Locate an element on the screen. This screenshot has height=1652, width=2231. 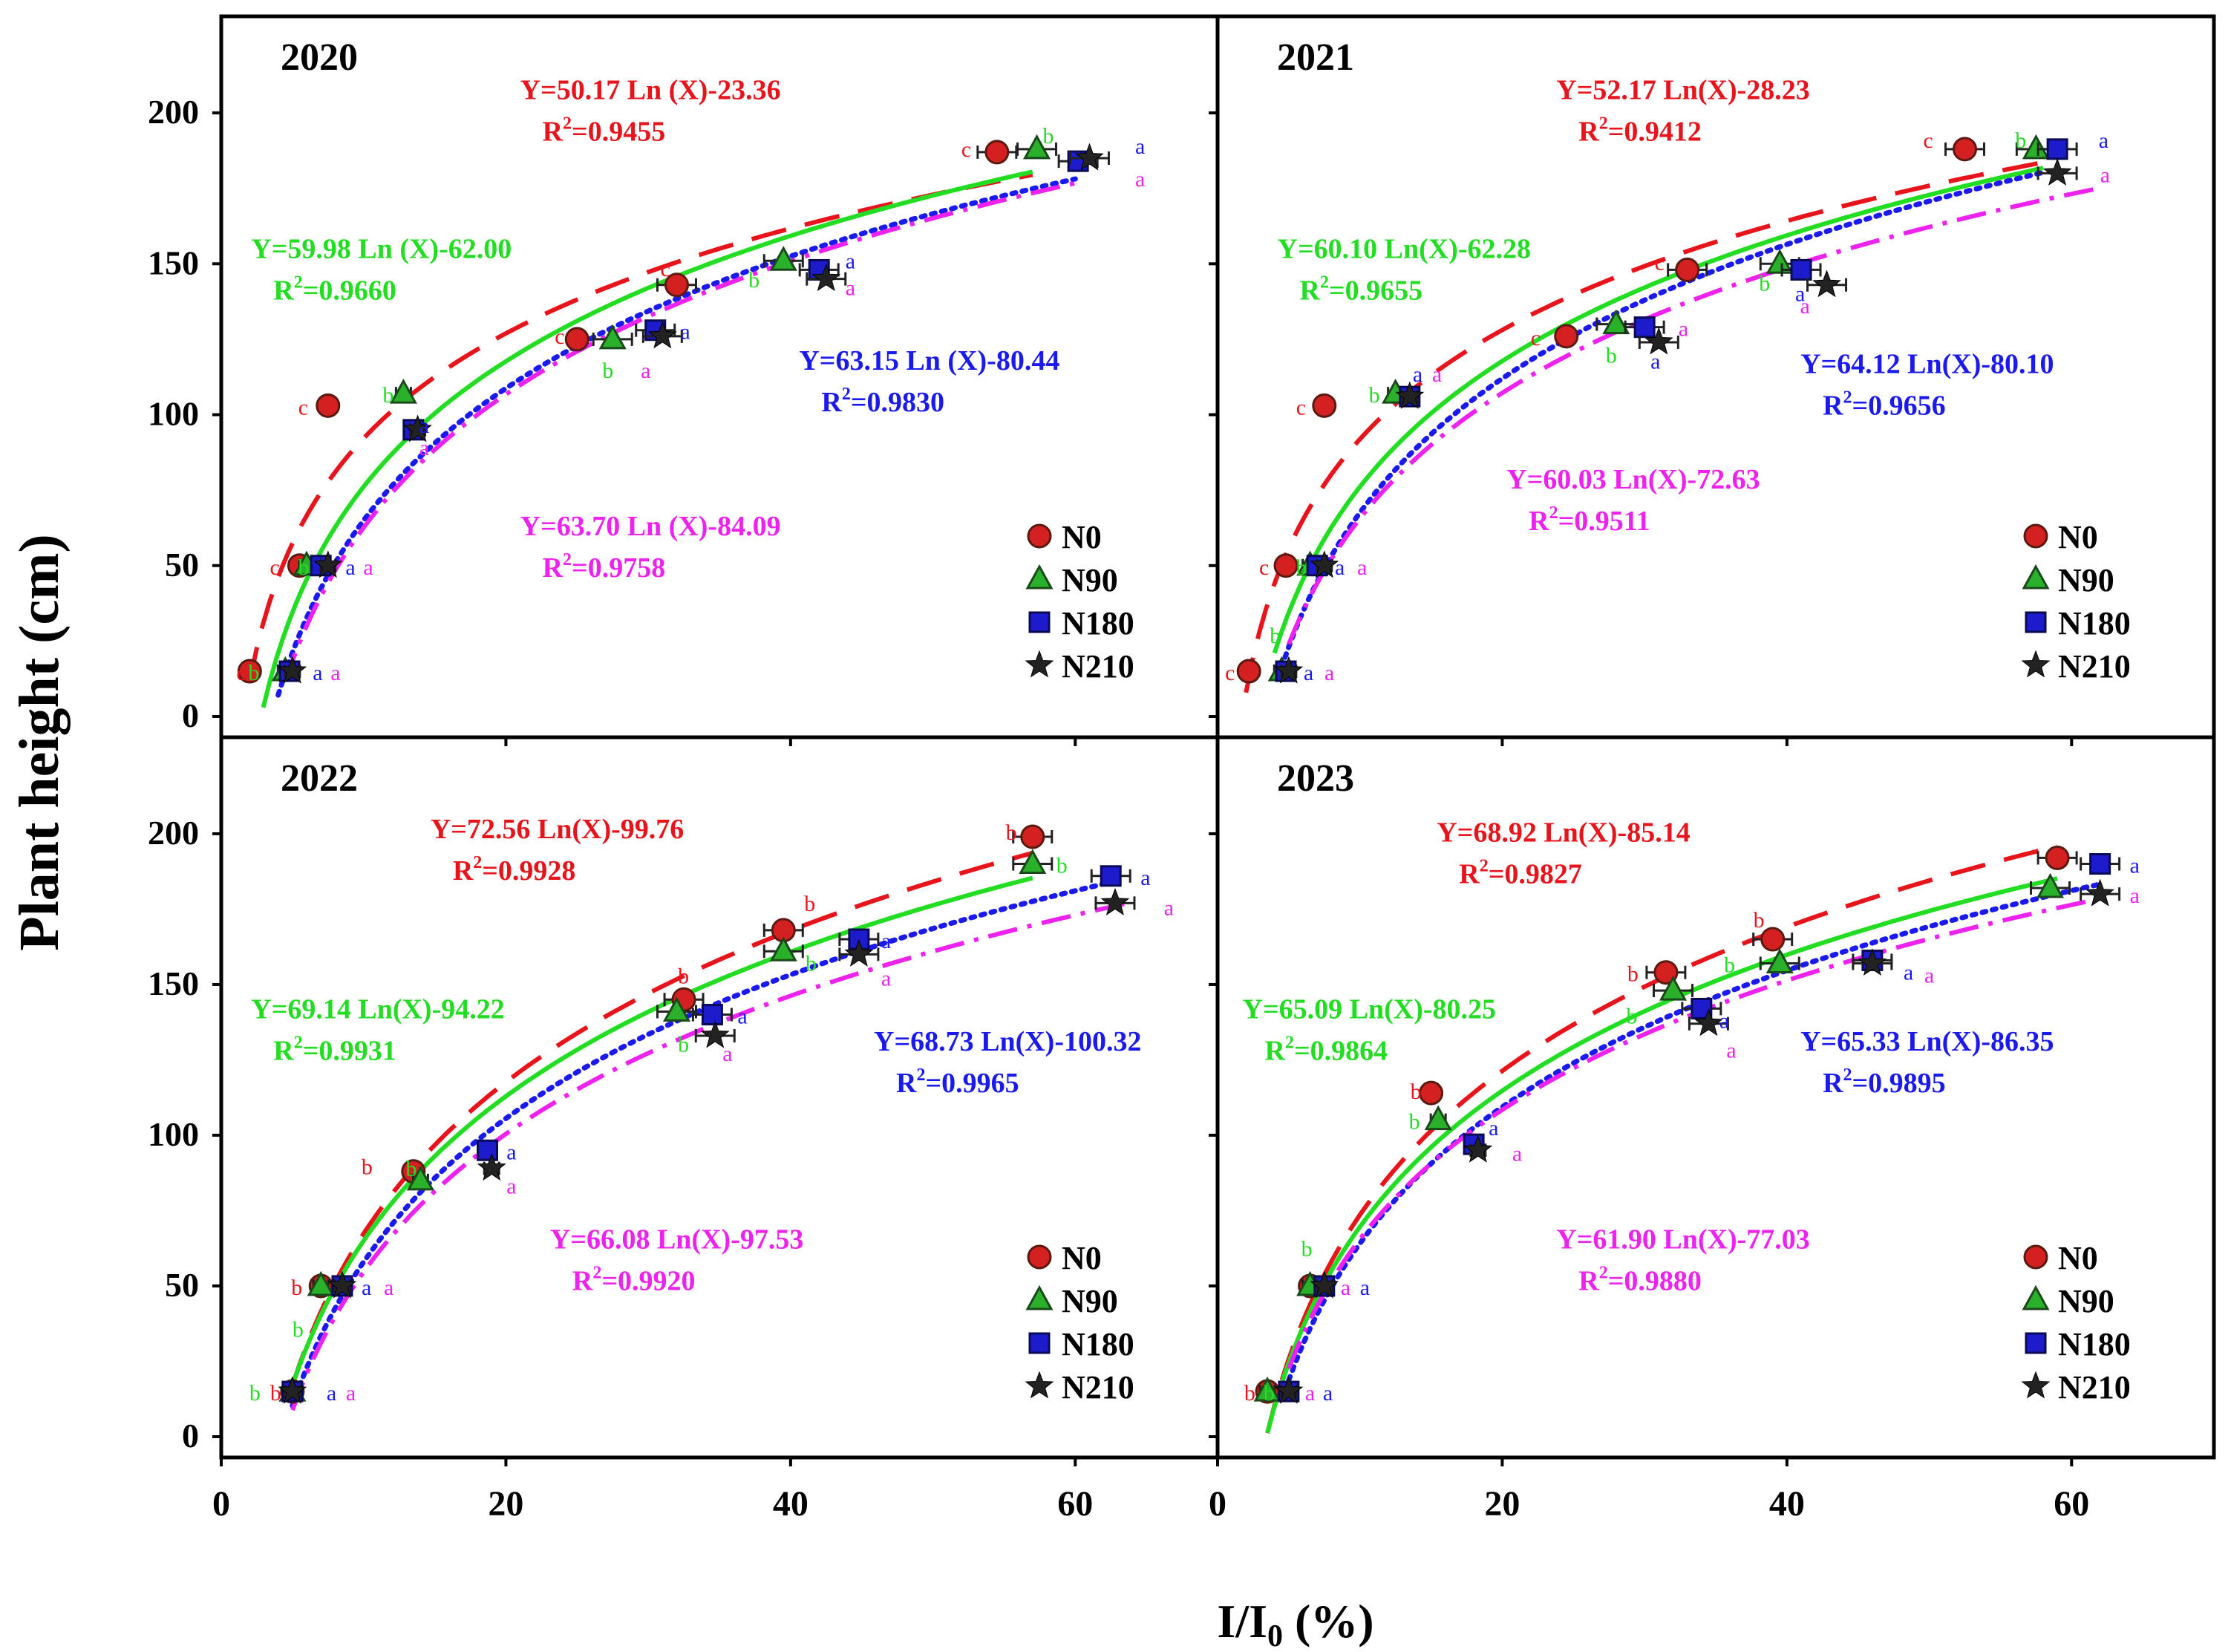
legend-marker-N90 is located at coordinates (1039, 577).